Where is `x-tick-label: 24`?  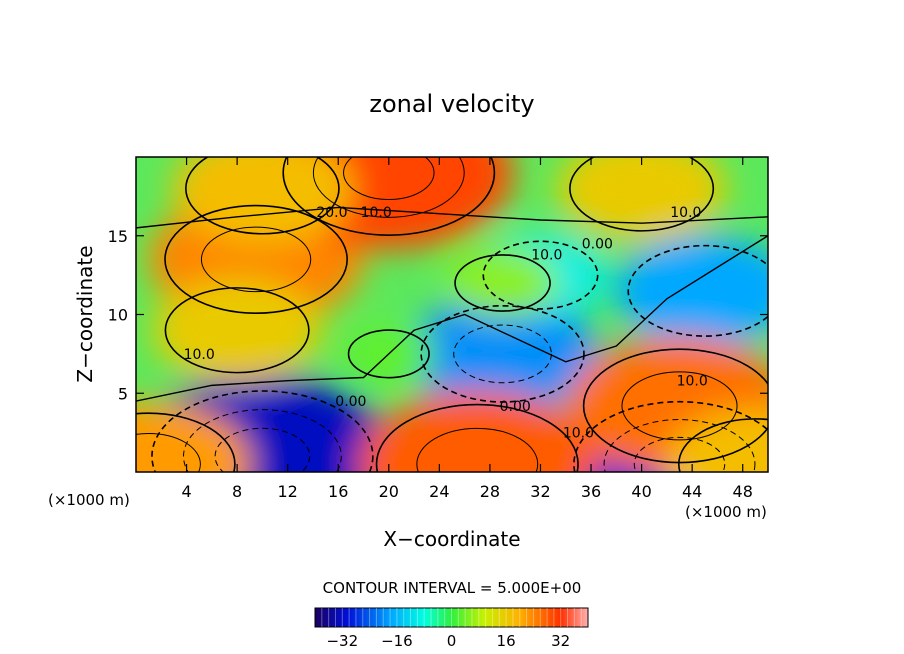
x-tick-label: 24 is located at coordinates (439, 491).